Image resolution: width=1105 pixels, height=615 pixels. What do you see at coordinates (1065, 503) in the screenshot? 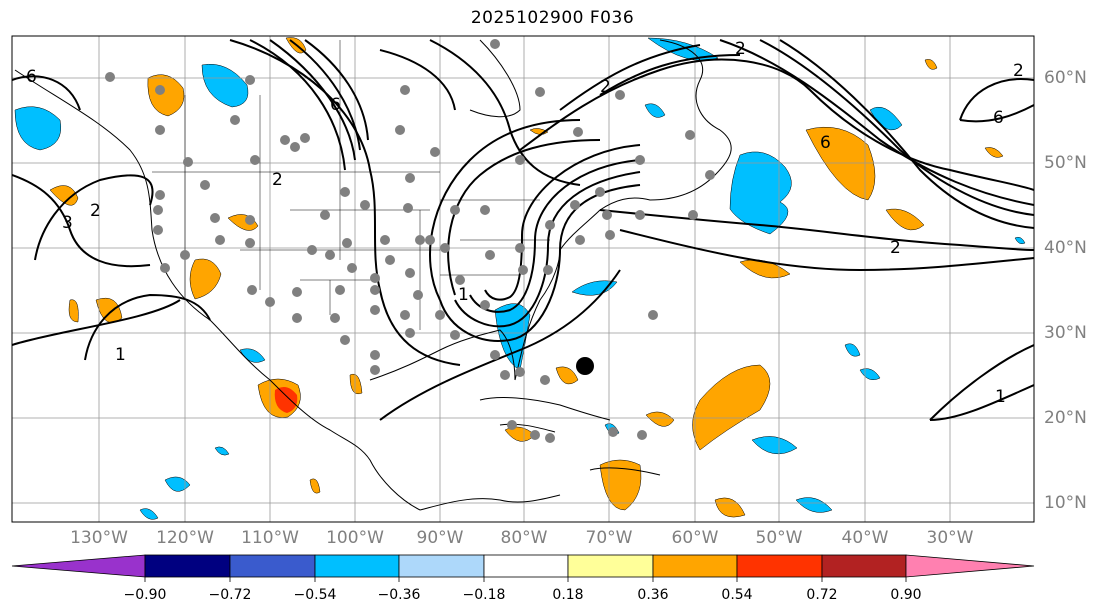
I see `lat-label: 10°N` at bounding box center [1065, 503].